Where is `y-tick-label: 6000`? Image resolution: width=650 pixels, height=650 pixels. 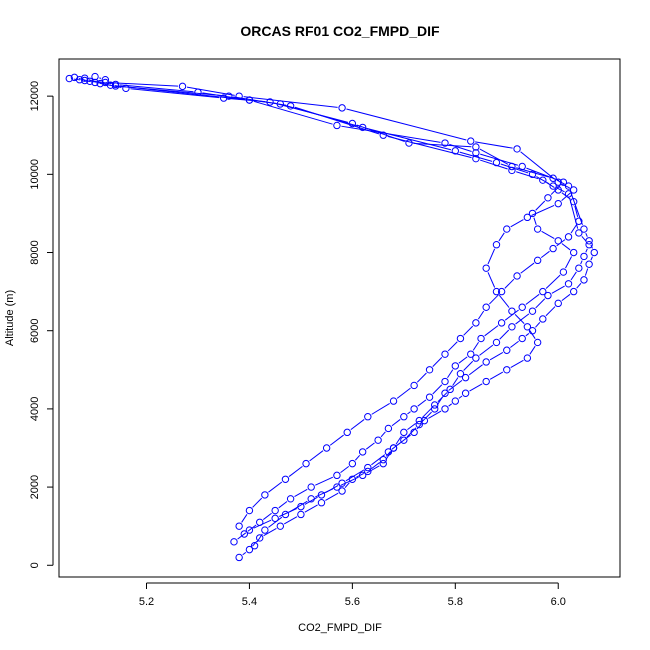 y-tick-label: 6000 is located at coordinates (35, 330).